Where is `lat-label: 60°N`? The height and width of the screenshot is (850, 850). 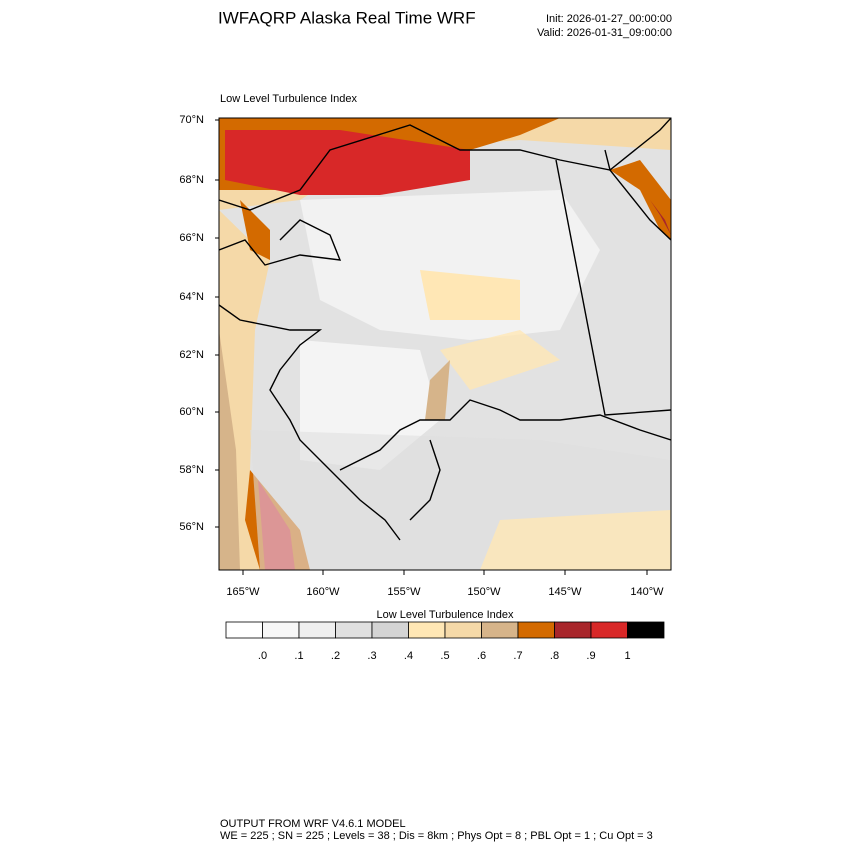 lat-label: 60°N is located at coordinates (191, 412).